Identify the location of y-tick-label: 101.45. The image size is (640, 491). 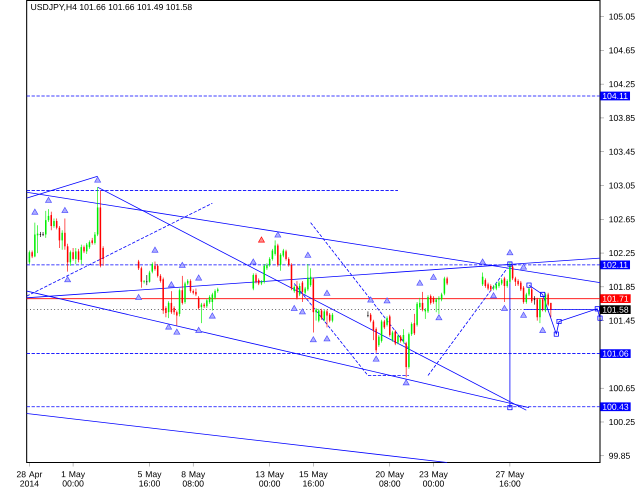
(622, 321).